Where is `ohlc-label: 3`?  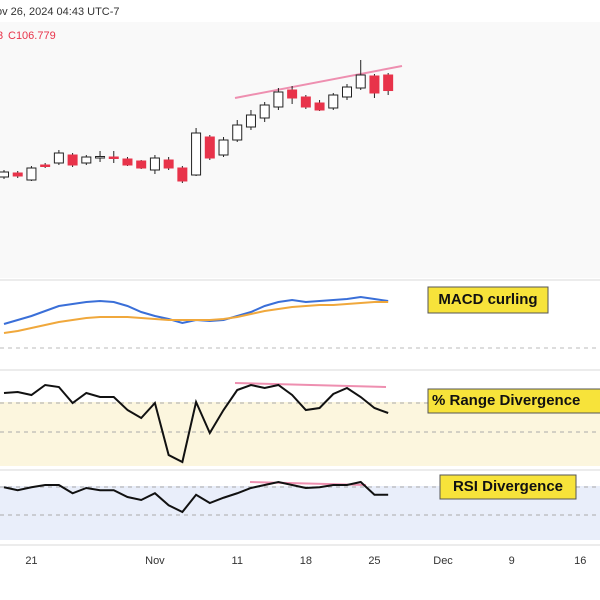
ohlc-label: 3 is located at coordinates (1, 36).